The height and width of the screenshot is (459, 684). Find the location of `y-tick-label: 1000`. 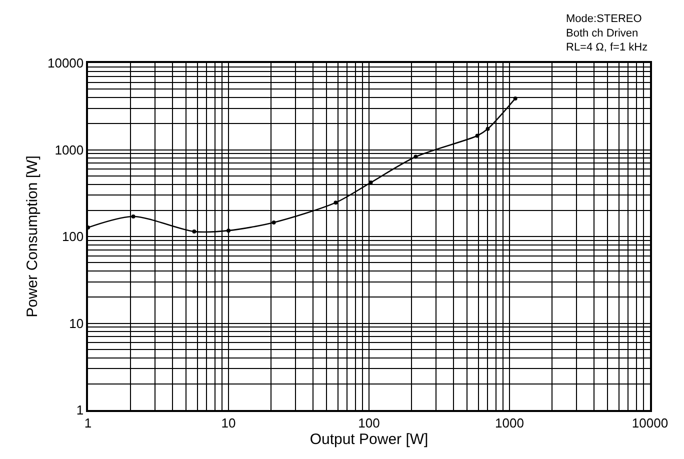

y-tick-label: 1000 is located at coordinates (69, 150).